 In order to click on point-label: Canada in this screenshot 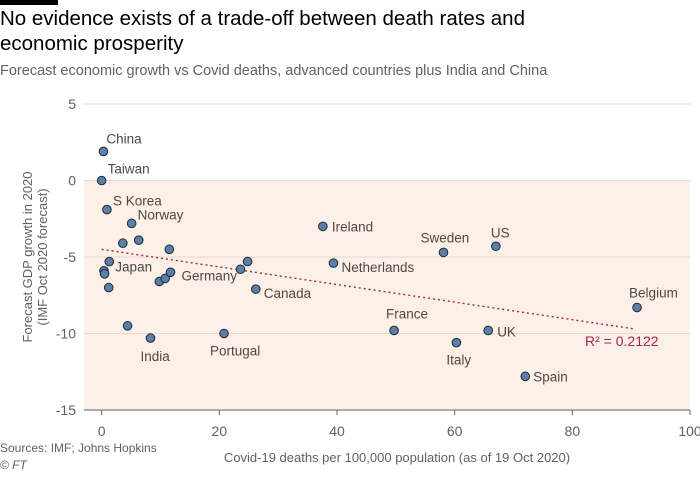, I will do `click(288, 293)`.